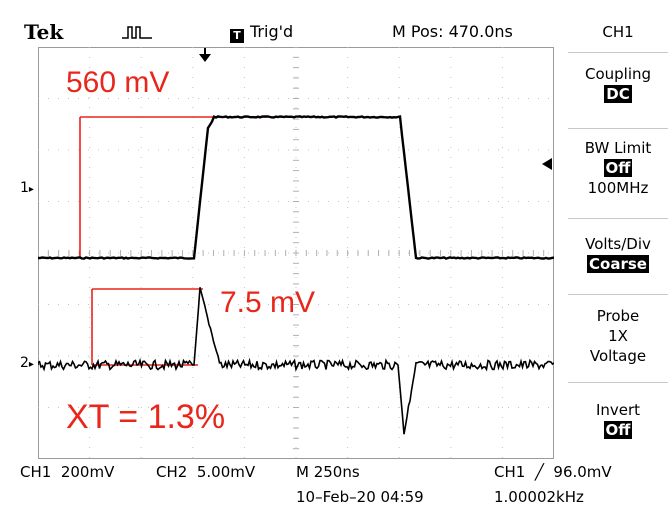 The width and height of the screenshot is (672, 516). I want to click on probe-attenuation: 1X, so click(618, 336).